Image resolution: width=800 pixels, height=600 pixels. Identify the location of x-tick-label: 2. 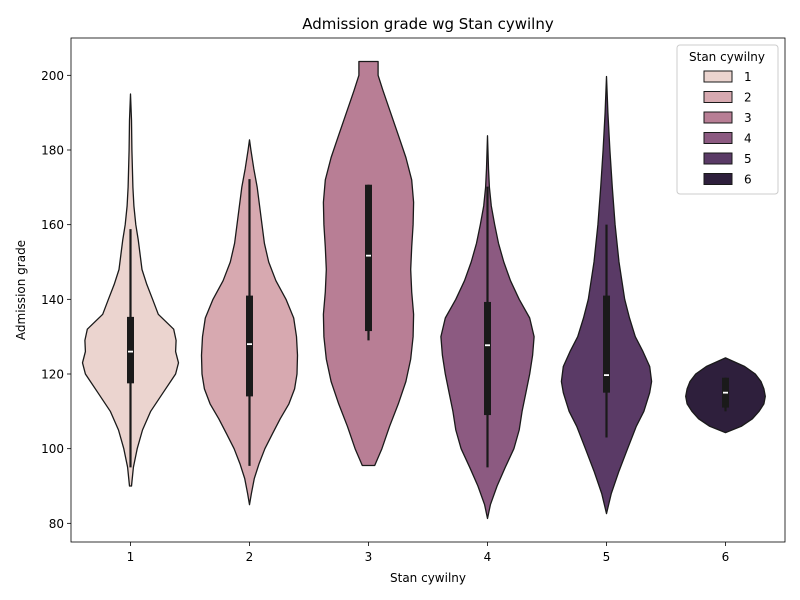
(250, 557).